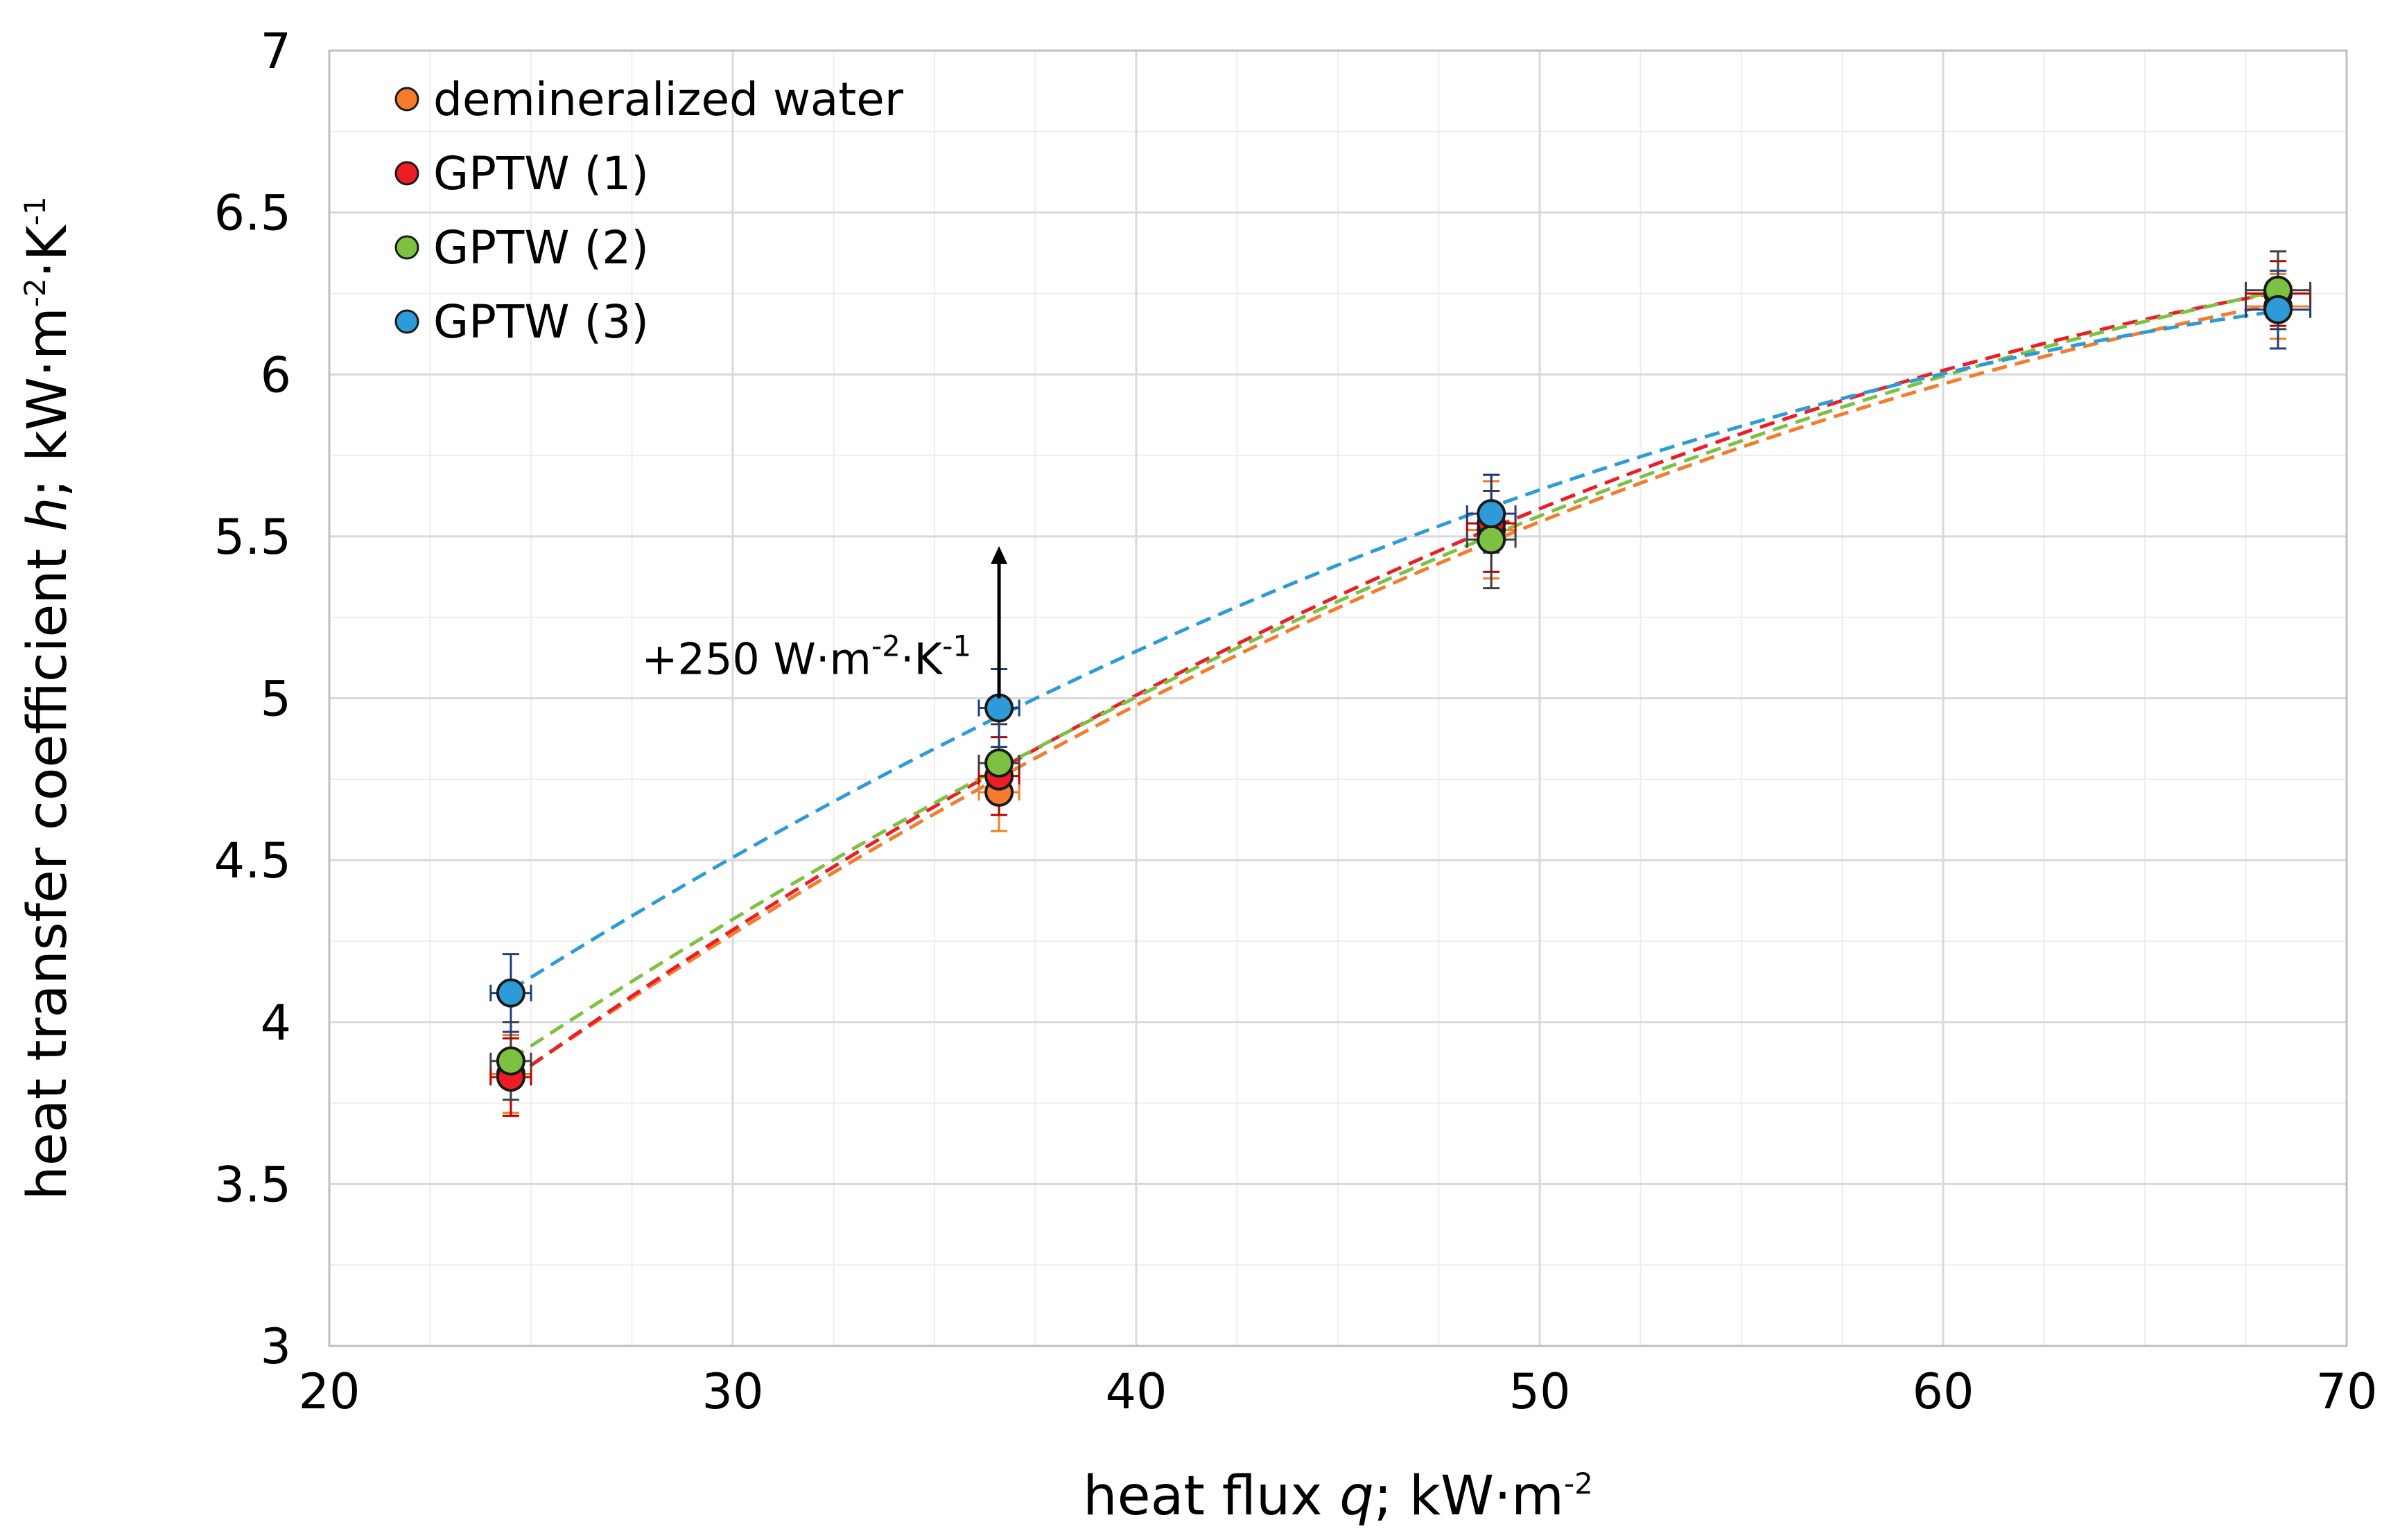 Image resolution: width=2400 pixels, height=1540 pixels. I want to click on legend-label: GPTW (3), so click(541, 322).